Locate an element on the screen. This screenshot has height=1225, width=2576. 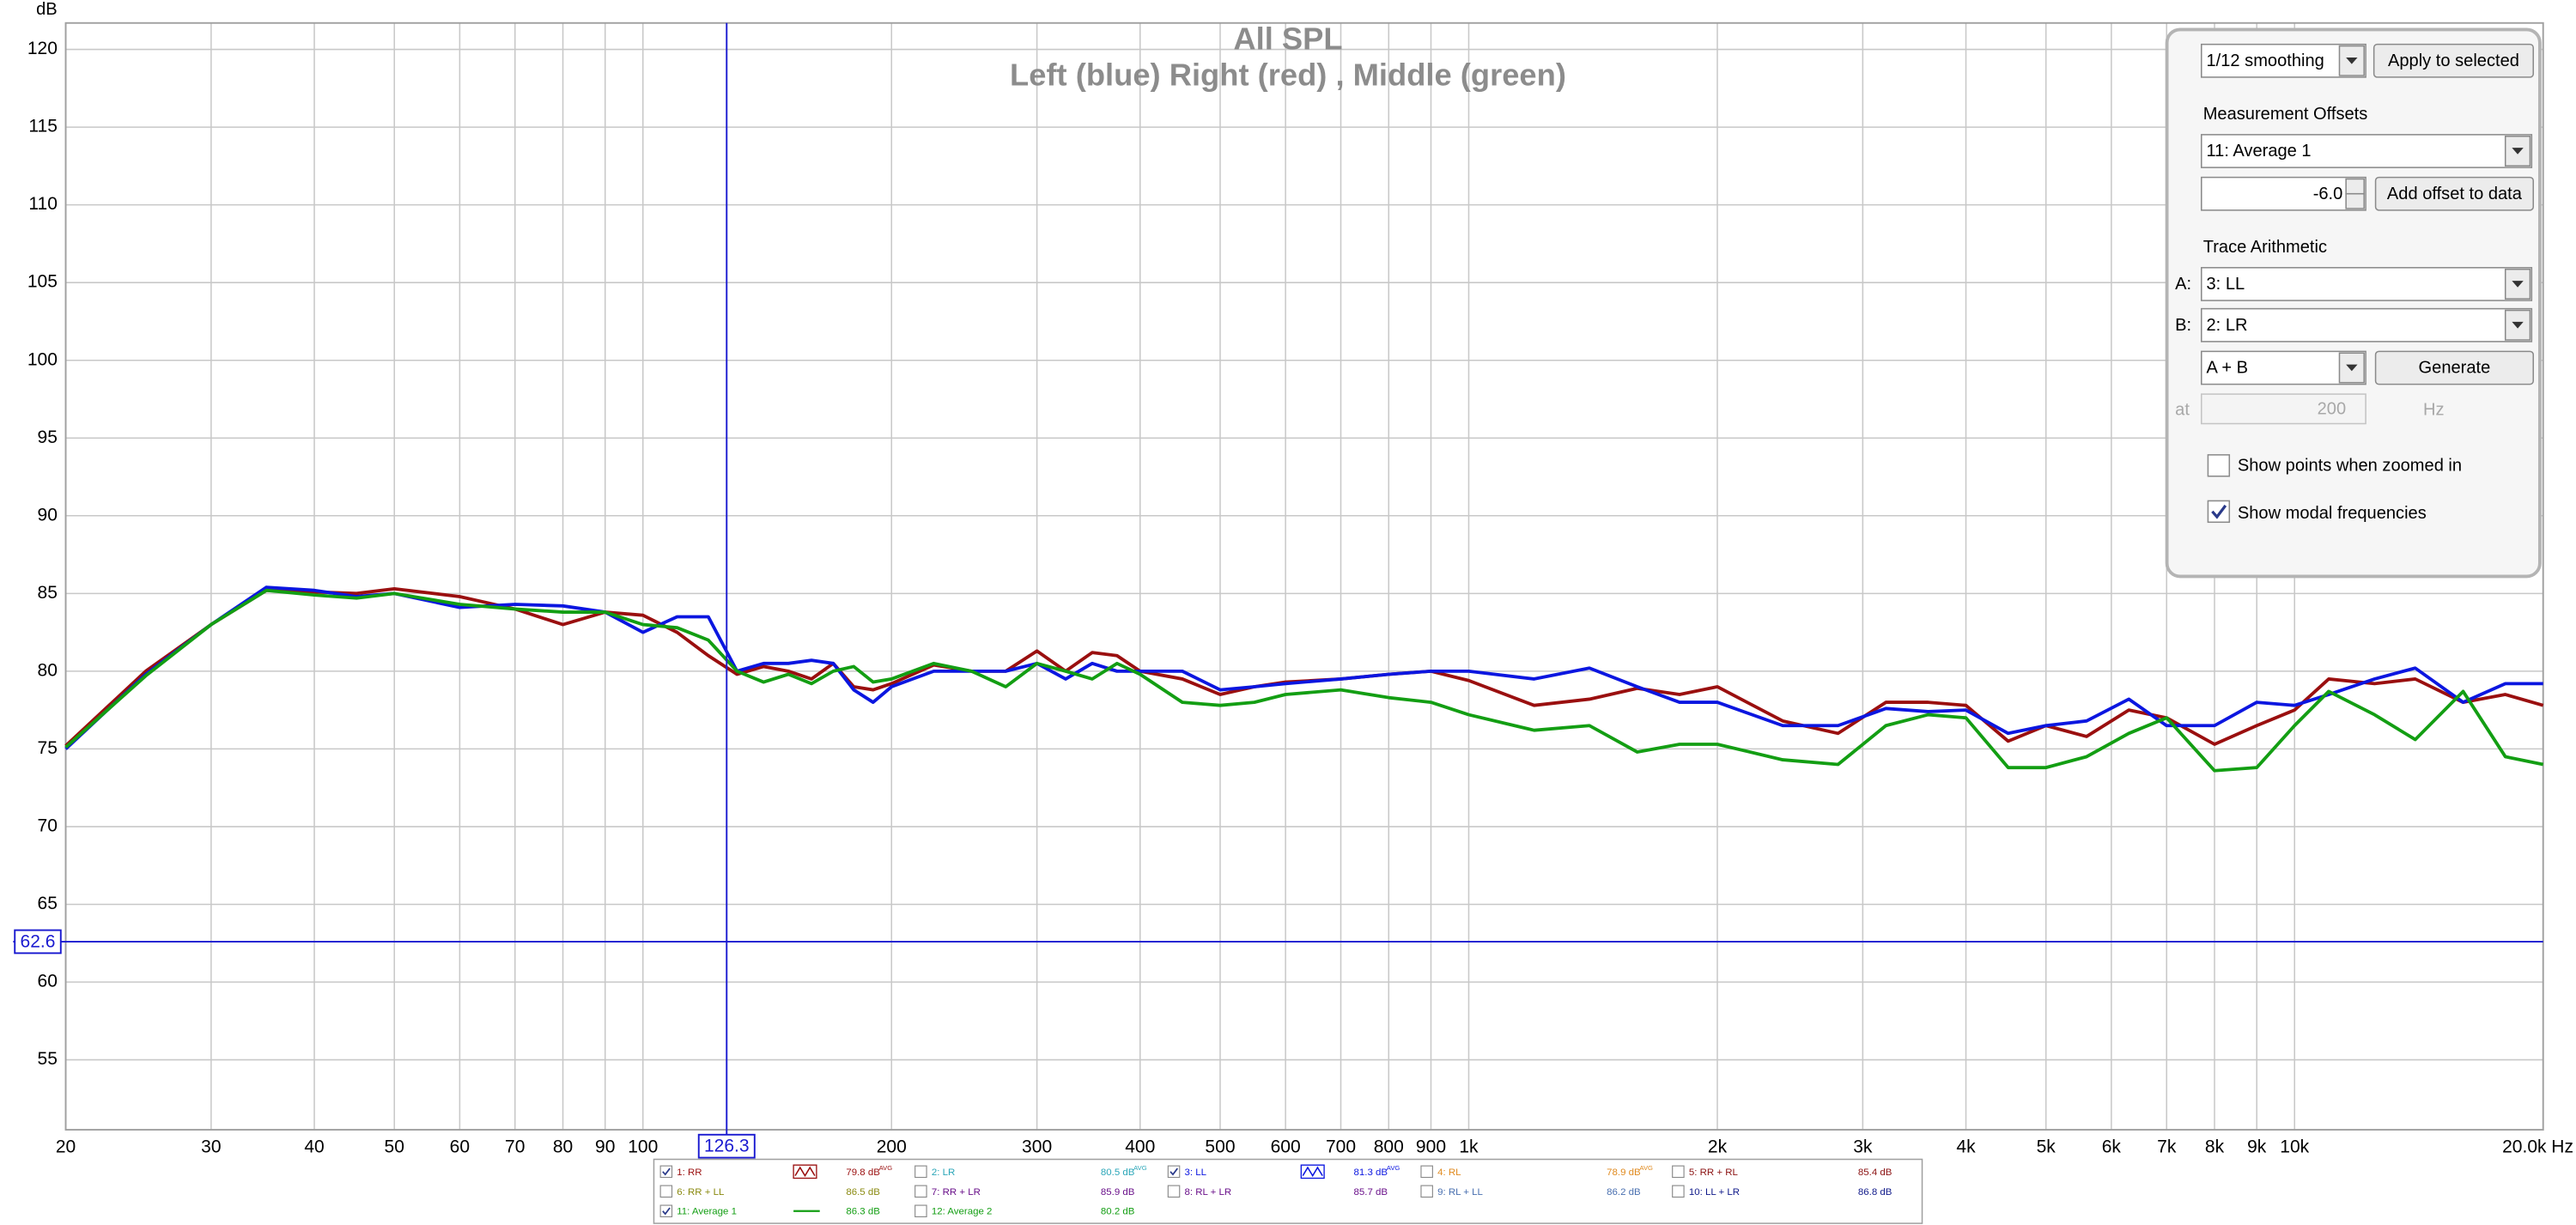
offset-trace-value: 11: Average 1 is located at coordinates (2259, 151).